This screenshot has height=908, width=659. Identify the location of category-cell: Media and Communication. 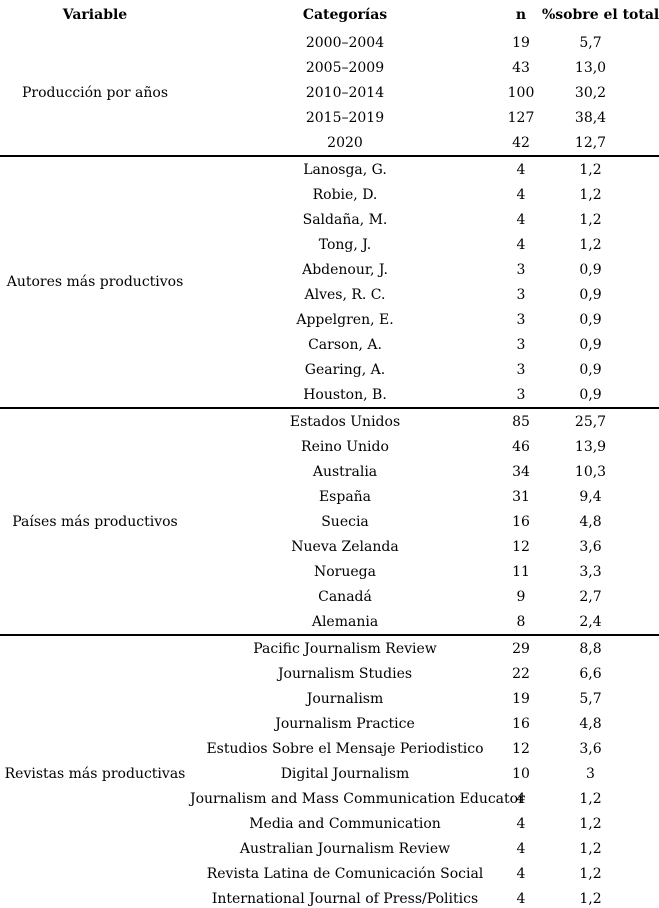
(345, 823).